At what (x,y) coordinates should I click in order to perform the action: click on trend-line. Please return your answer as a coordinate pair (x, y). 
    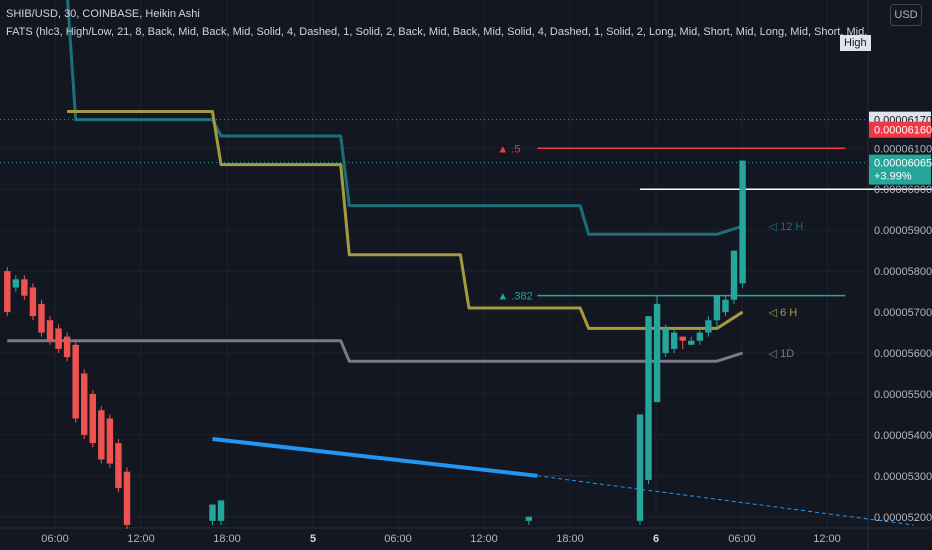
    Looking at the image, I should click on (375, 457).